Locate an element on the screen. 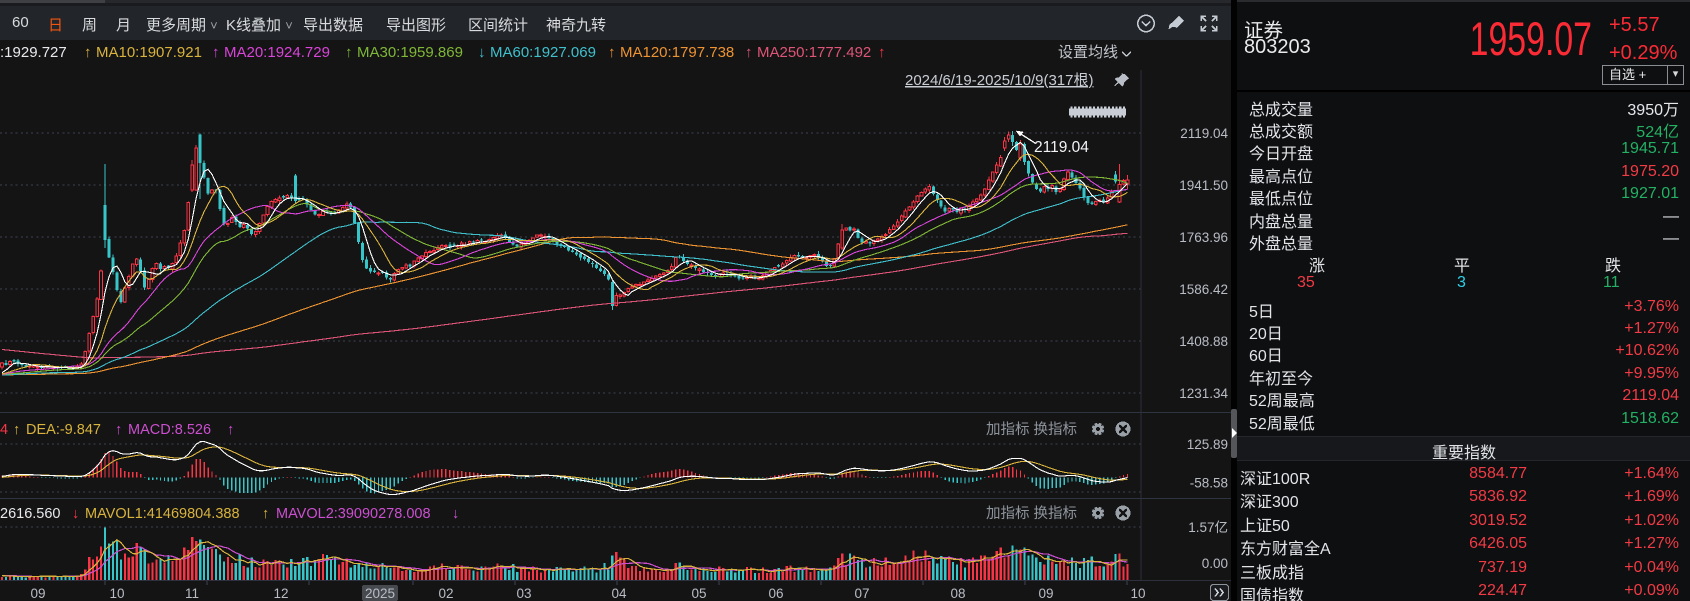  svg-text:4↑DEA:-9.847↑MACD:8.526↑: 4 ↑ DEA:-9.847 ↑ MACD:8.526 ↑ is located at coordinates (117, 430).